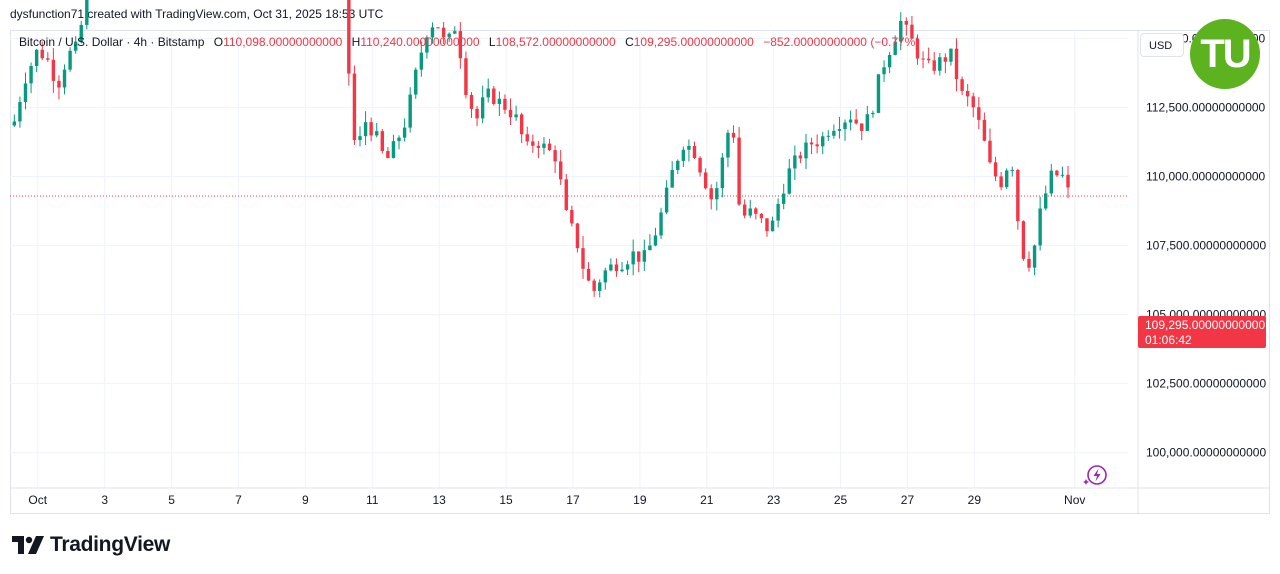 The width and height of the screenshot is (1280, 574). I want to click on currency-selector: USD, so click(1162, 45).